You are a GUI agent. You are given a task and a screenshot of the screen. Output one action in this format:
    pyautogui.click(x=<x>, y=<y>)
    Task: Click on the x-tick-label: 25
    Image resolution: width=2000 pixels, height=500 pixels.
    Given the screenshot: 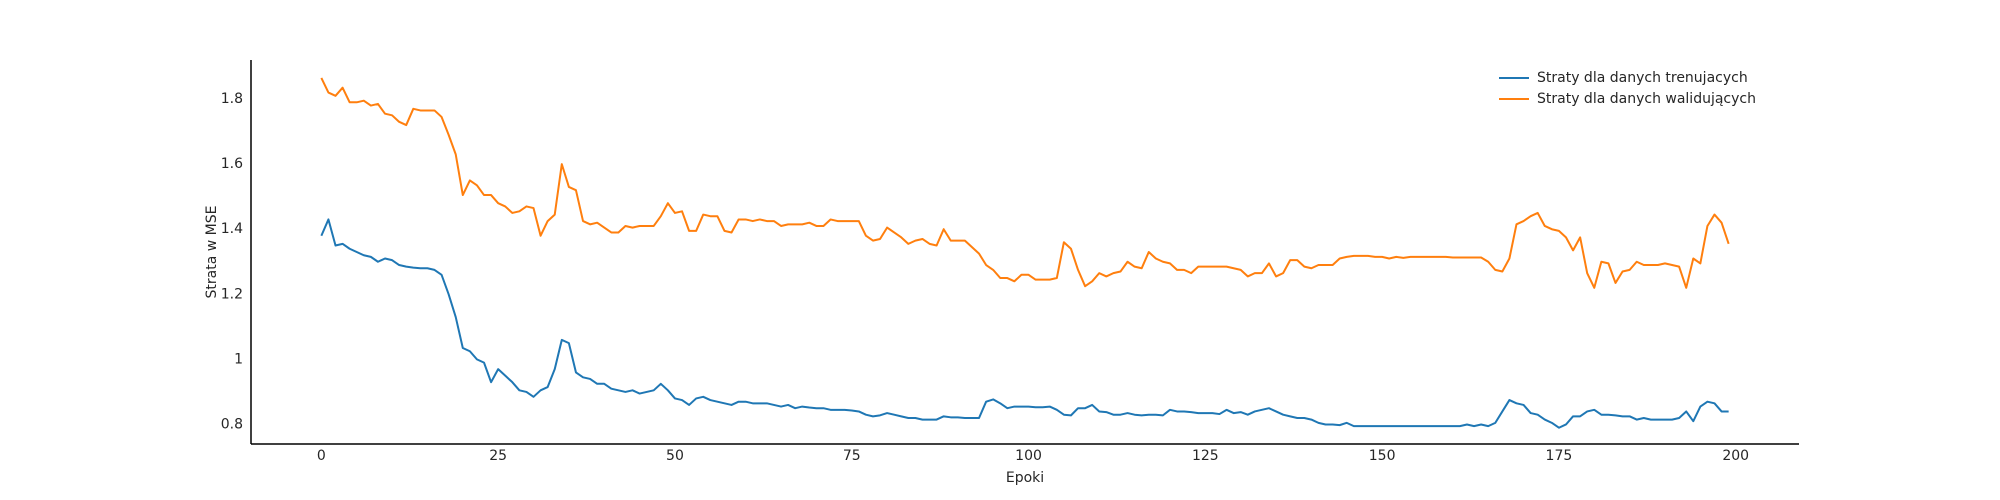 What is the action you would take?
    pyautogui.click(x=498, y=456)
    